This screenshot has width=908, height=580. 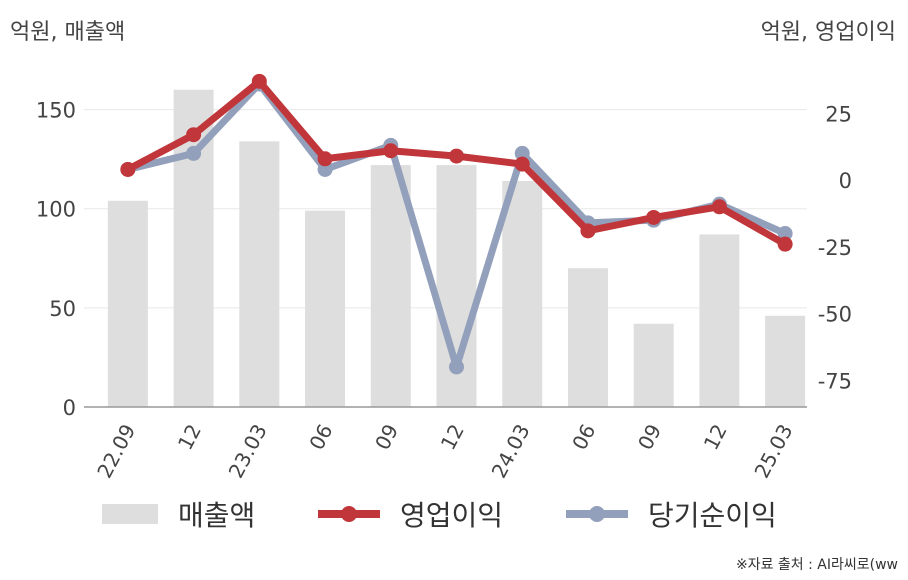 What do you see at coordinates (835, 248) in the screenshot?
I see `y-right-tick-label: -25` at bounding box center [835, 248].